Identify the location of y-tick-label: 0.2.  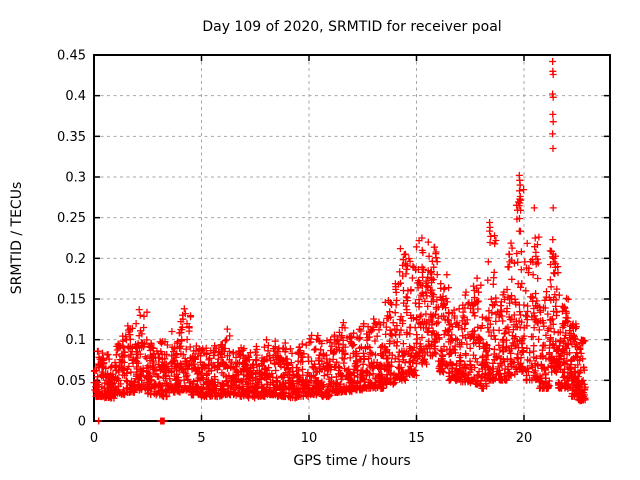
(75, 259).